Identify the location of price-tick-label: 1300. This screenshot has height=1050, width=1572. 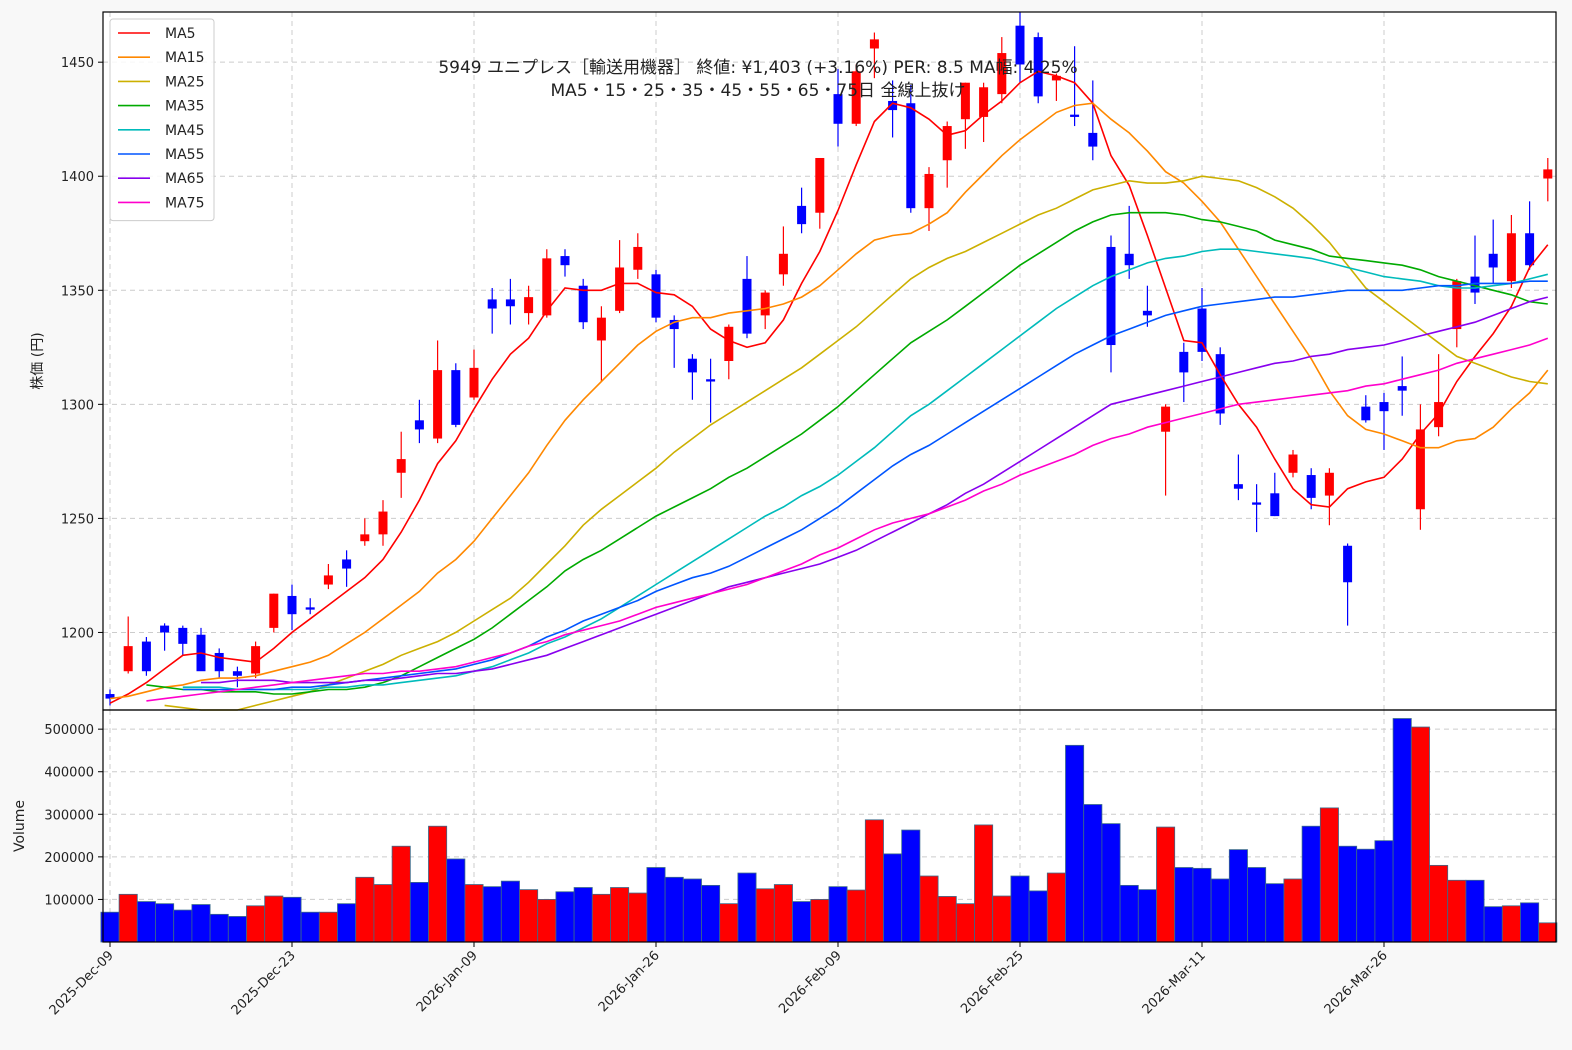
(77, 405).